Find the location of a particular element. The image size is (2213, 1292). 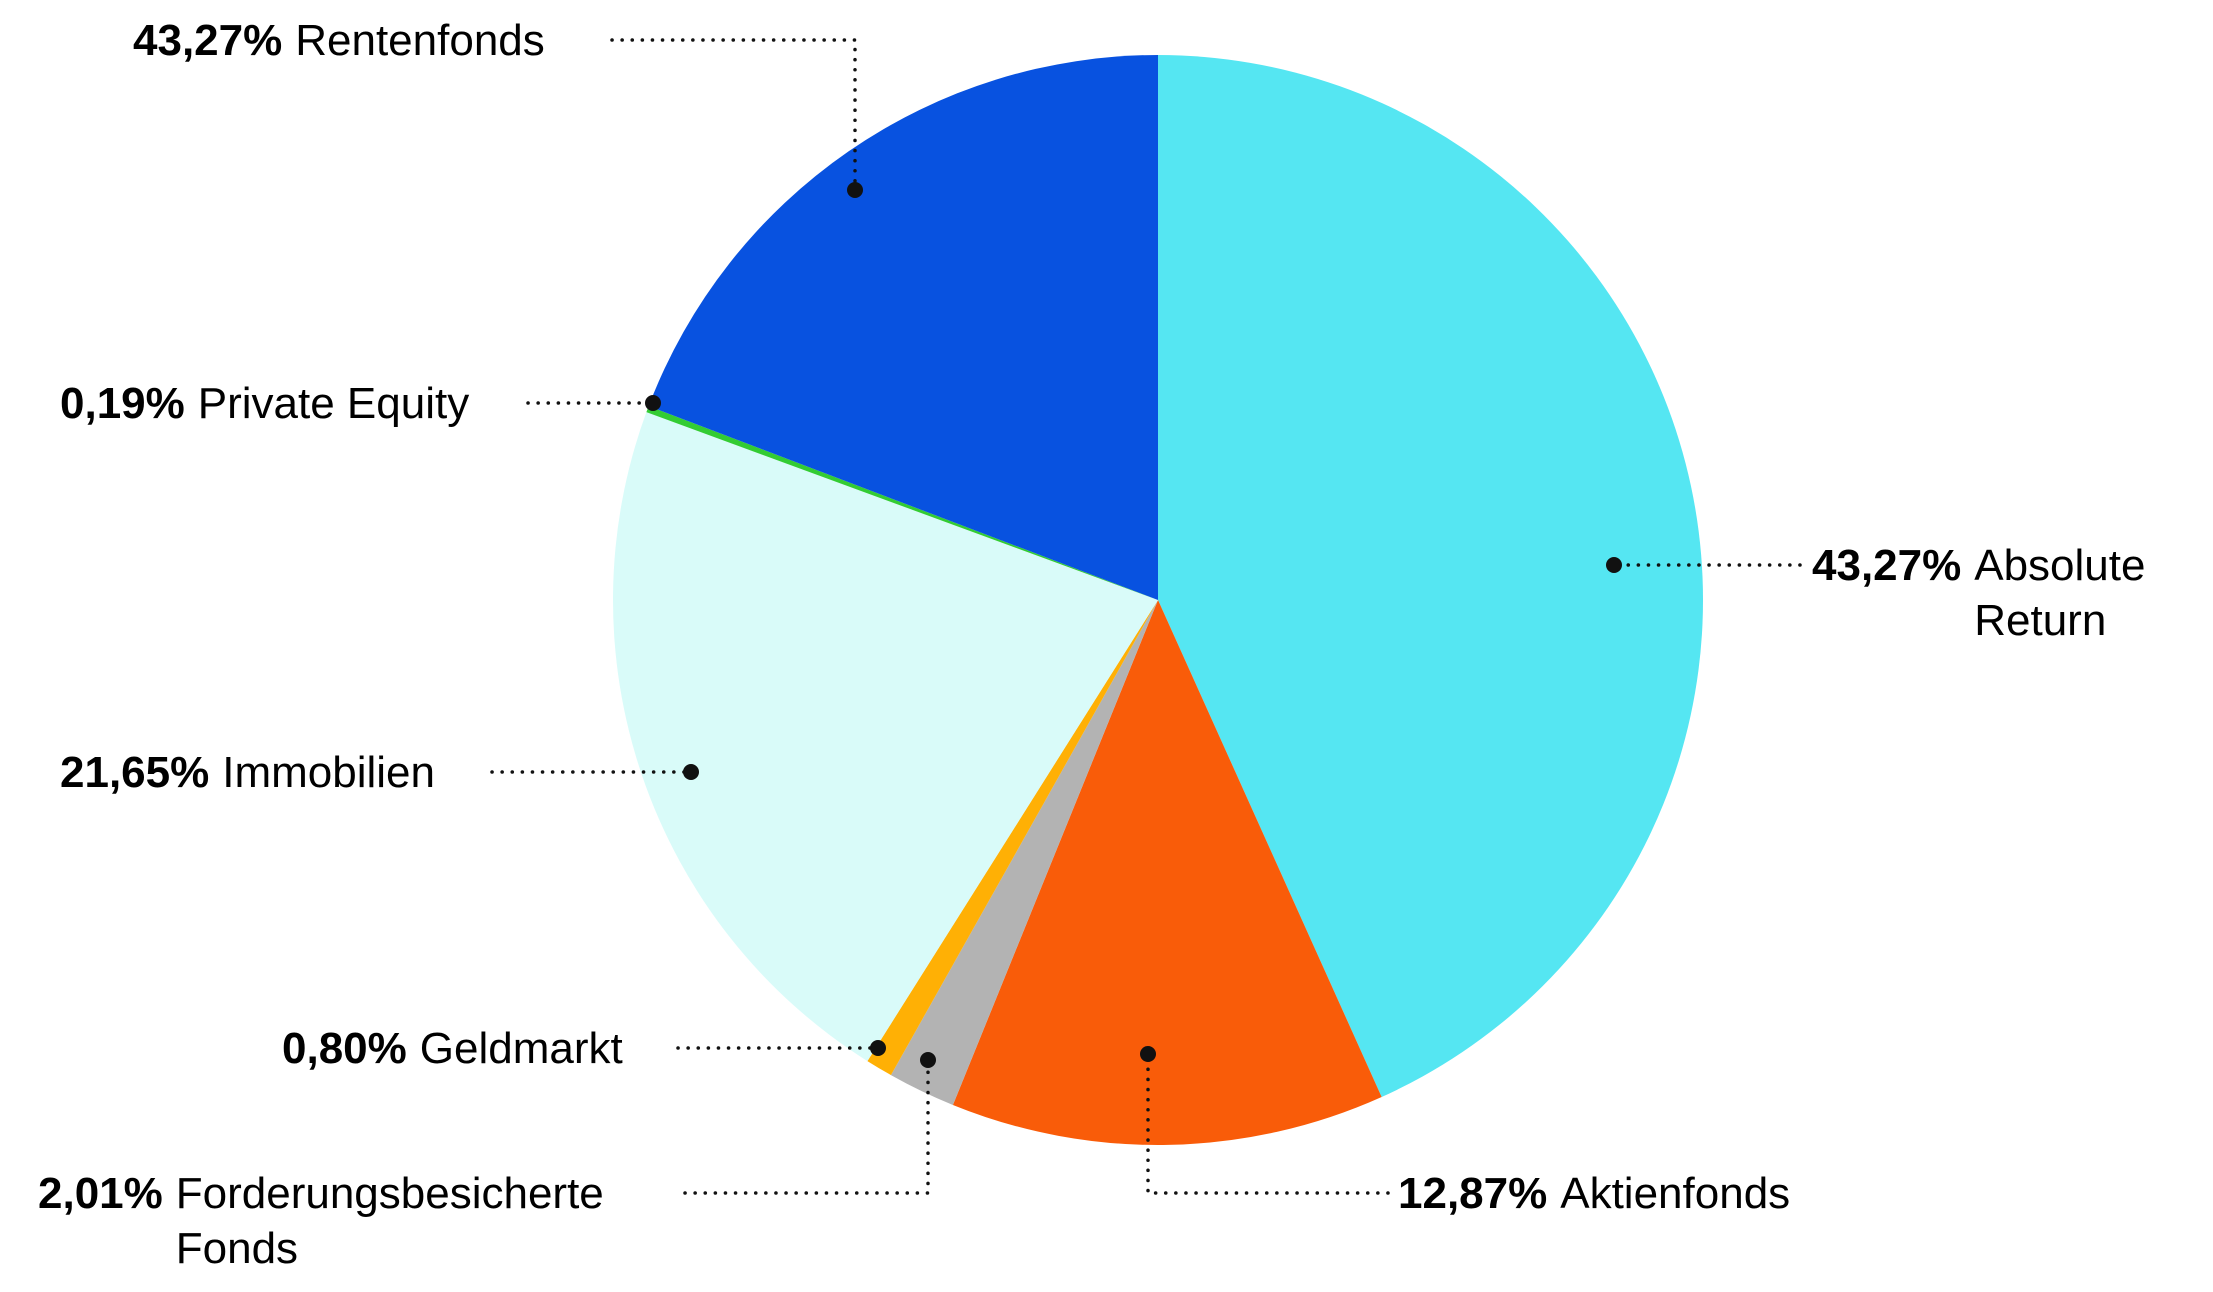

callout-label-forderungsbesicherte-fonds: Forderungsbesicherte Fonds is located at coordinates (389, 1221).